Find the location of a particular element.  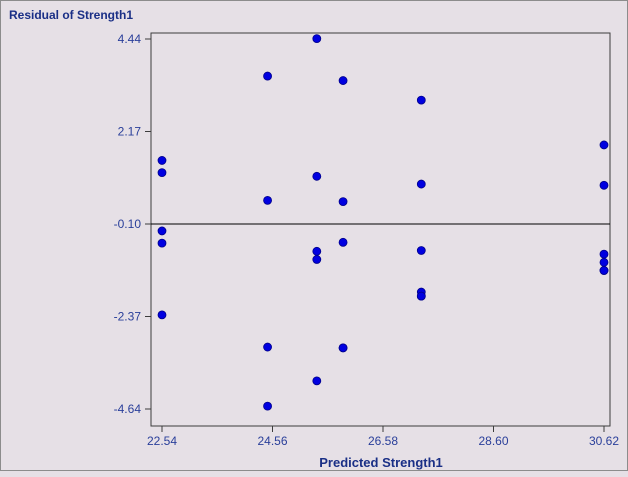

y-tick-label: -4.64 is located at coordinates (128, 409).